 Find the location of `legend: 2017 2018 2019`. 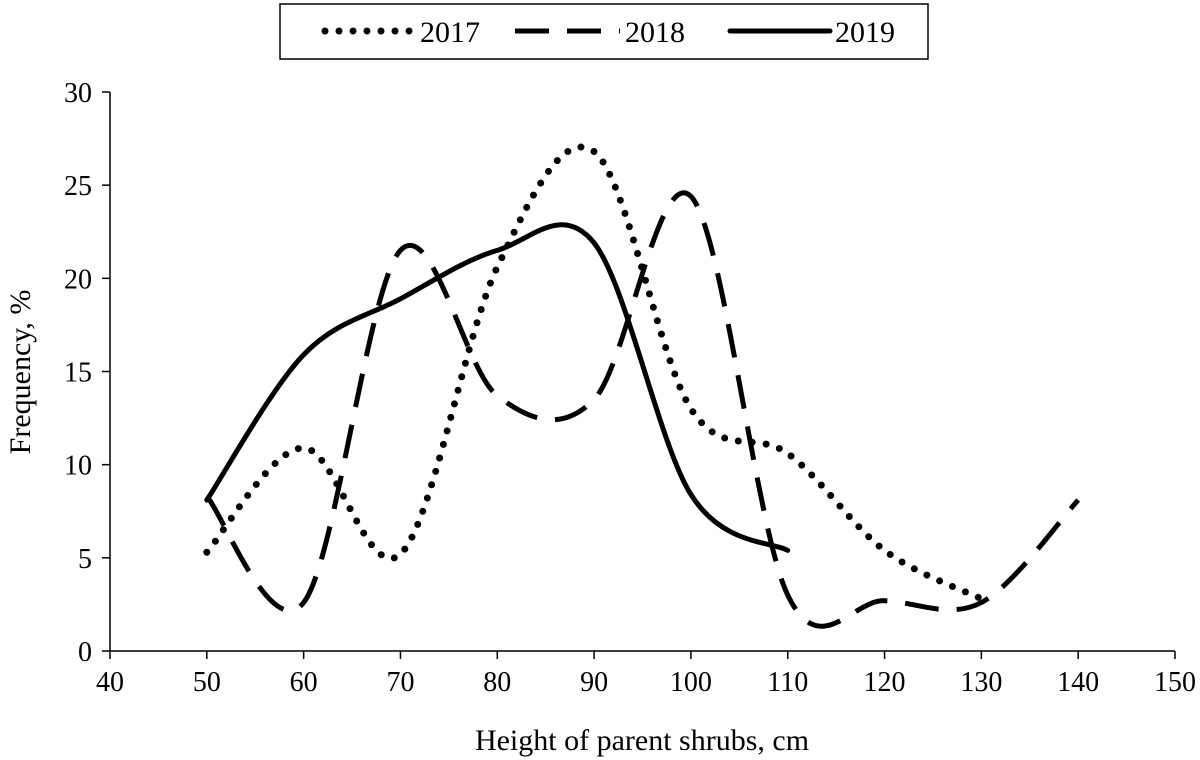

legend: 2017 2018 2019 is located at coordinates (604, 31).